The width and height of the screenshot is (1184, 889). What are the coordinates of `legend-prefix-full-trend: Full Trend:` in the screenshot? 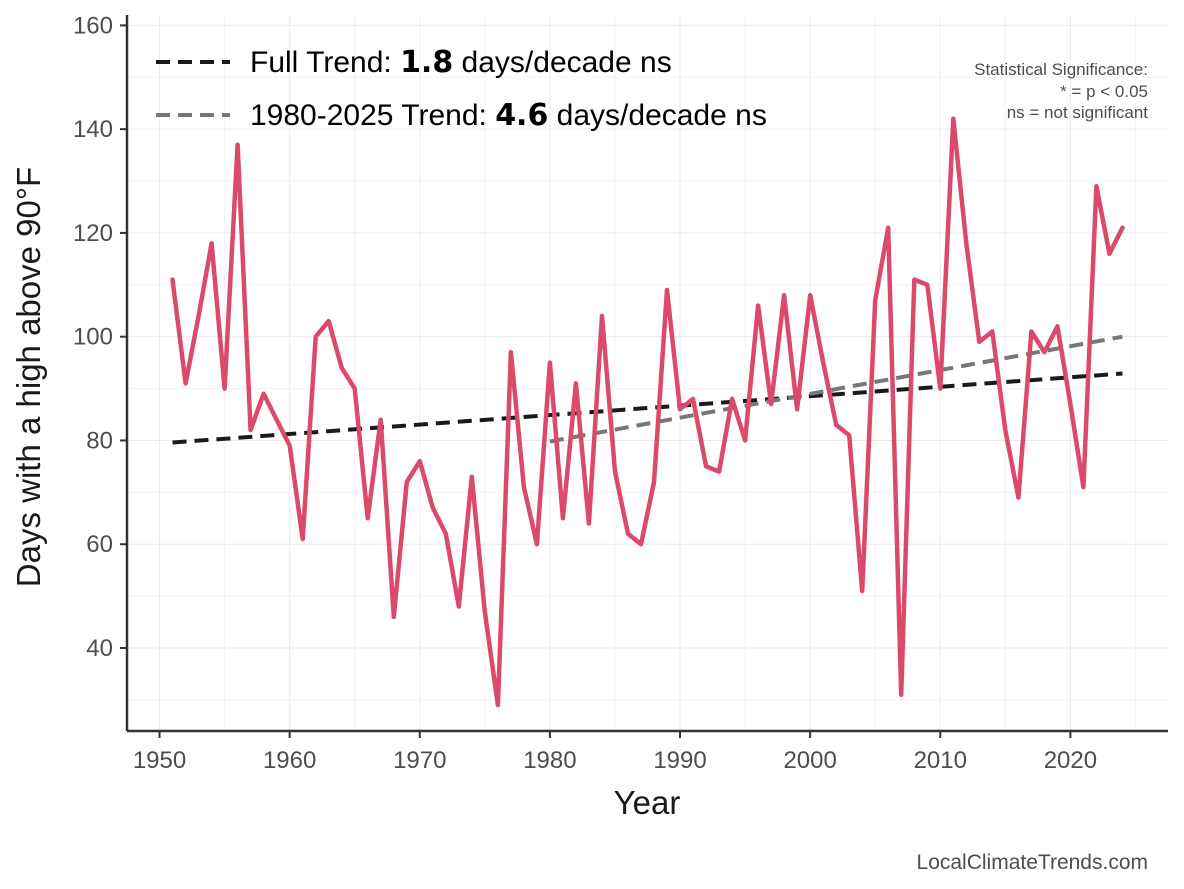 It's located at (325, 62).